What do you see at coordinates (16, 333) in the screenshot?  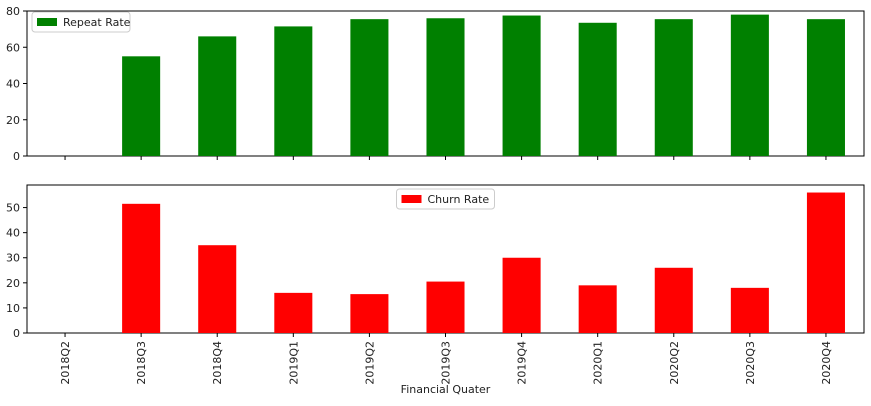 I see `y-tick-label-1-0: 0` at bounding box center [16, 333].